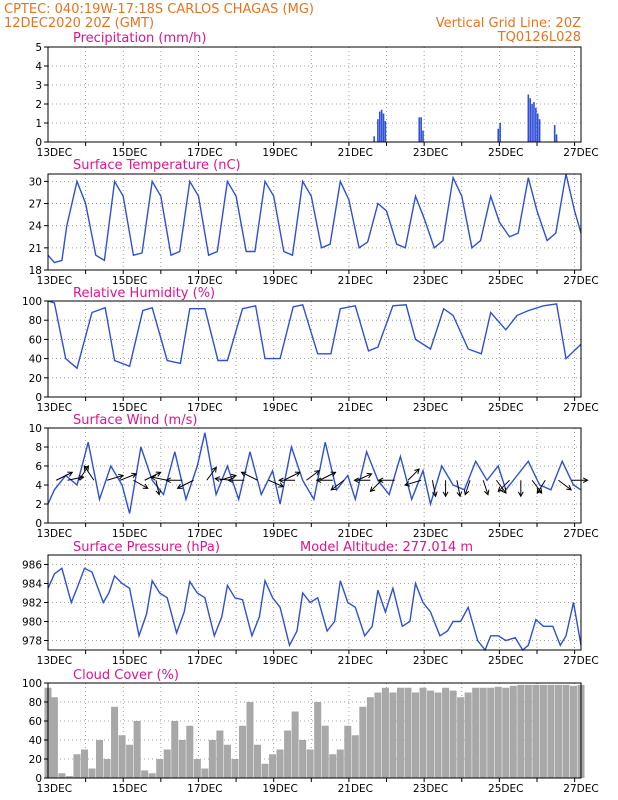 This screenshot has width=618, height=800. Describe the element at coordinates (508, 23) in the screenshot. I see `header-grid-line: Vertical Grid Line: 20Z` at that location.